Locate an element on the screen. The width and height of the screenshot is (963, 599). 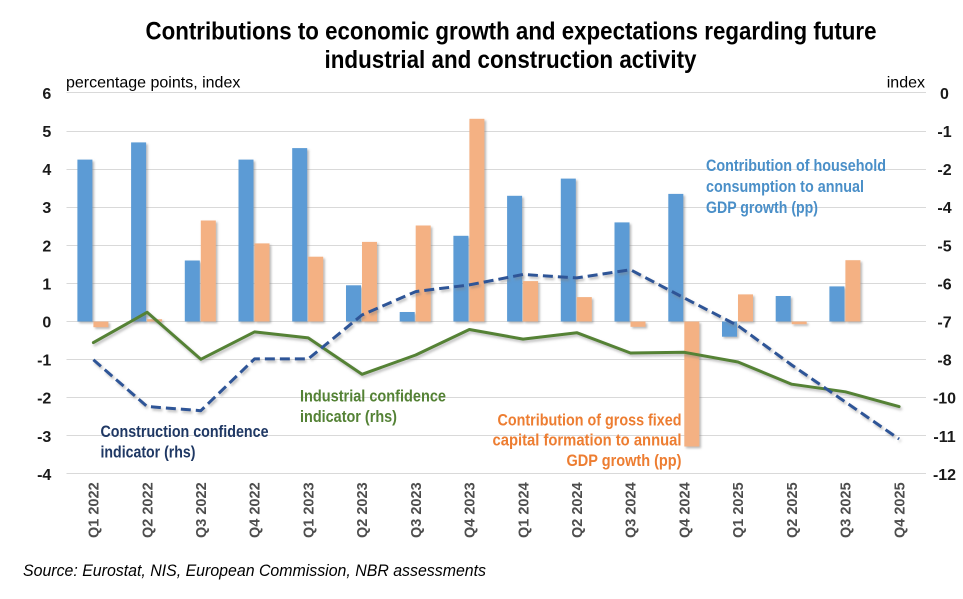
svg-text: -7 is located at coordinates (944, 323).